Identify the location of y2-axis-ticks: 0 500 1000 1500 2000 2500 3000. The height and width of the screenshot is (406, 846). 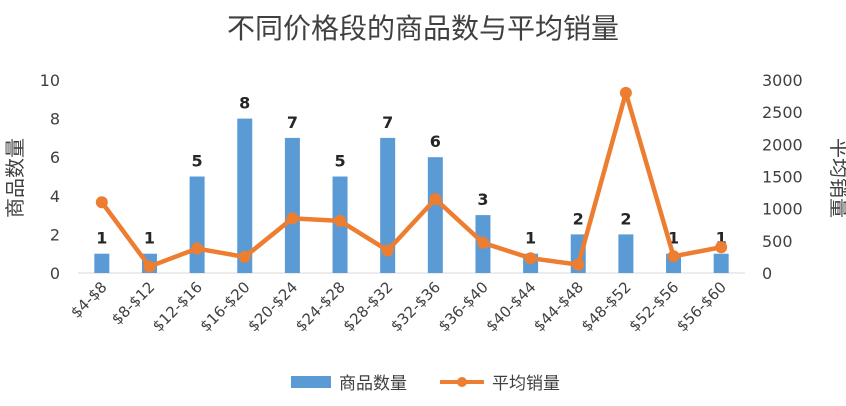
(782, 177).